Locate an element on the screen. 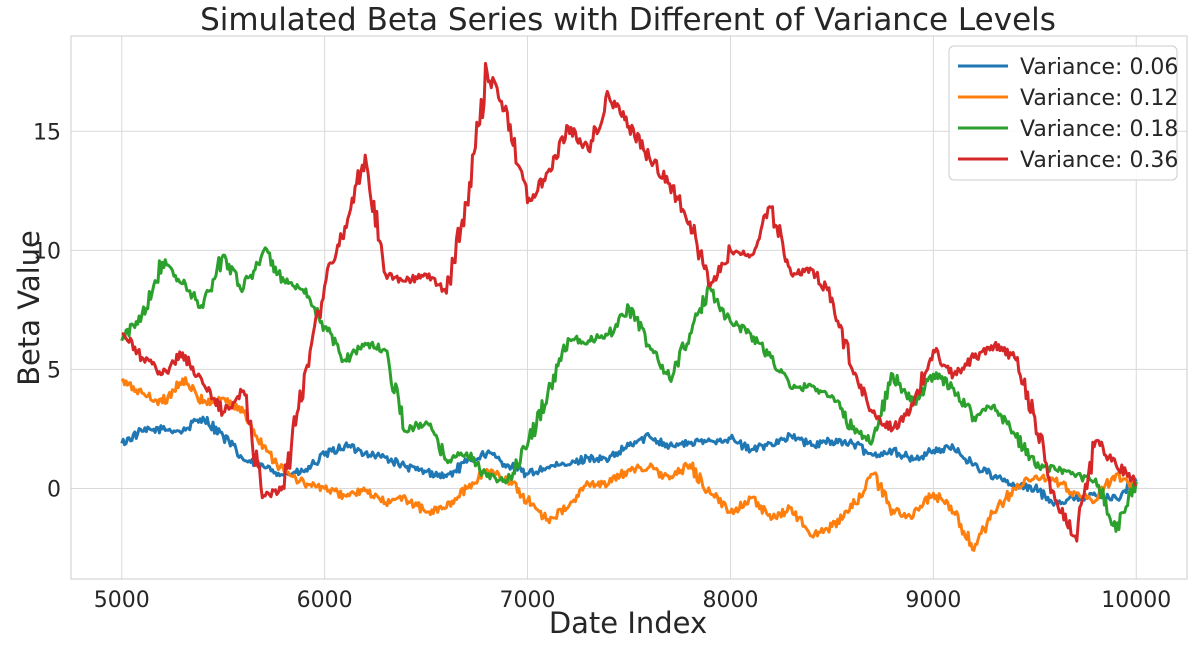 The width and height of the screenshot is (1193, 646). legend-label: Variance: 0.06 is located at coordinates (1099, 67).